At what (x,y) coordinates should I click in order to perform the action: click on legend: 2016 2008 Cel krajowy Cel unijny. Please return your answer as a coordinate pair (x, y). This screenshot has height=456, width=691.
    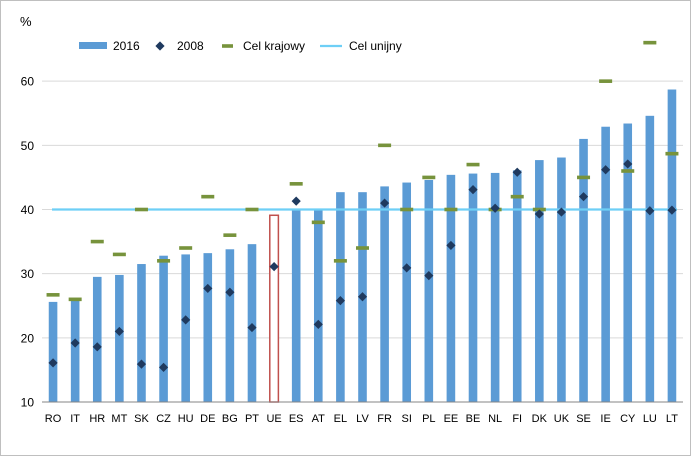
    Looking at the image, I should click on (240, 46).